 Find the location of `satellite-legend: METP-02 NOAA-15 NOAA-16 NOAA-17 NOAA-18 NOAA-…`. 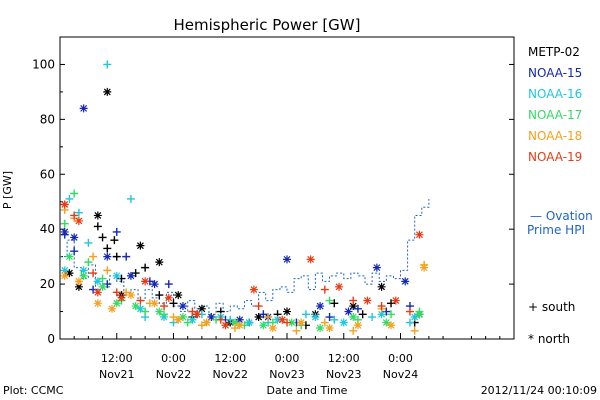

satellite-legend: METP-02 NOAA-15 NOAA-16 NOAA-17 NOAA-18 NOAA-… is located at coordinates (555, 104).